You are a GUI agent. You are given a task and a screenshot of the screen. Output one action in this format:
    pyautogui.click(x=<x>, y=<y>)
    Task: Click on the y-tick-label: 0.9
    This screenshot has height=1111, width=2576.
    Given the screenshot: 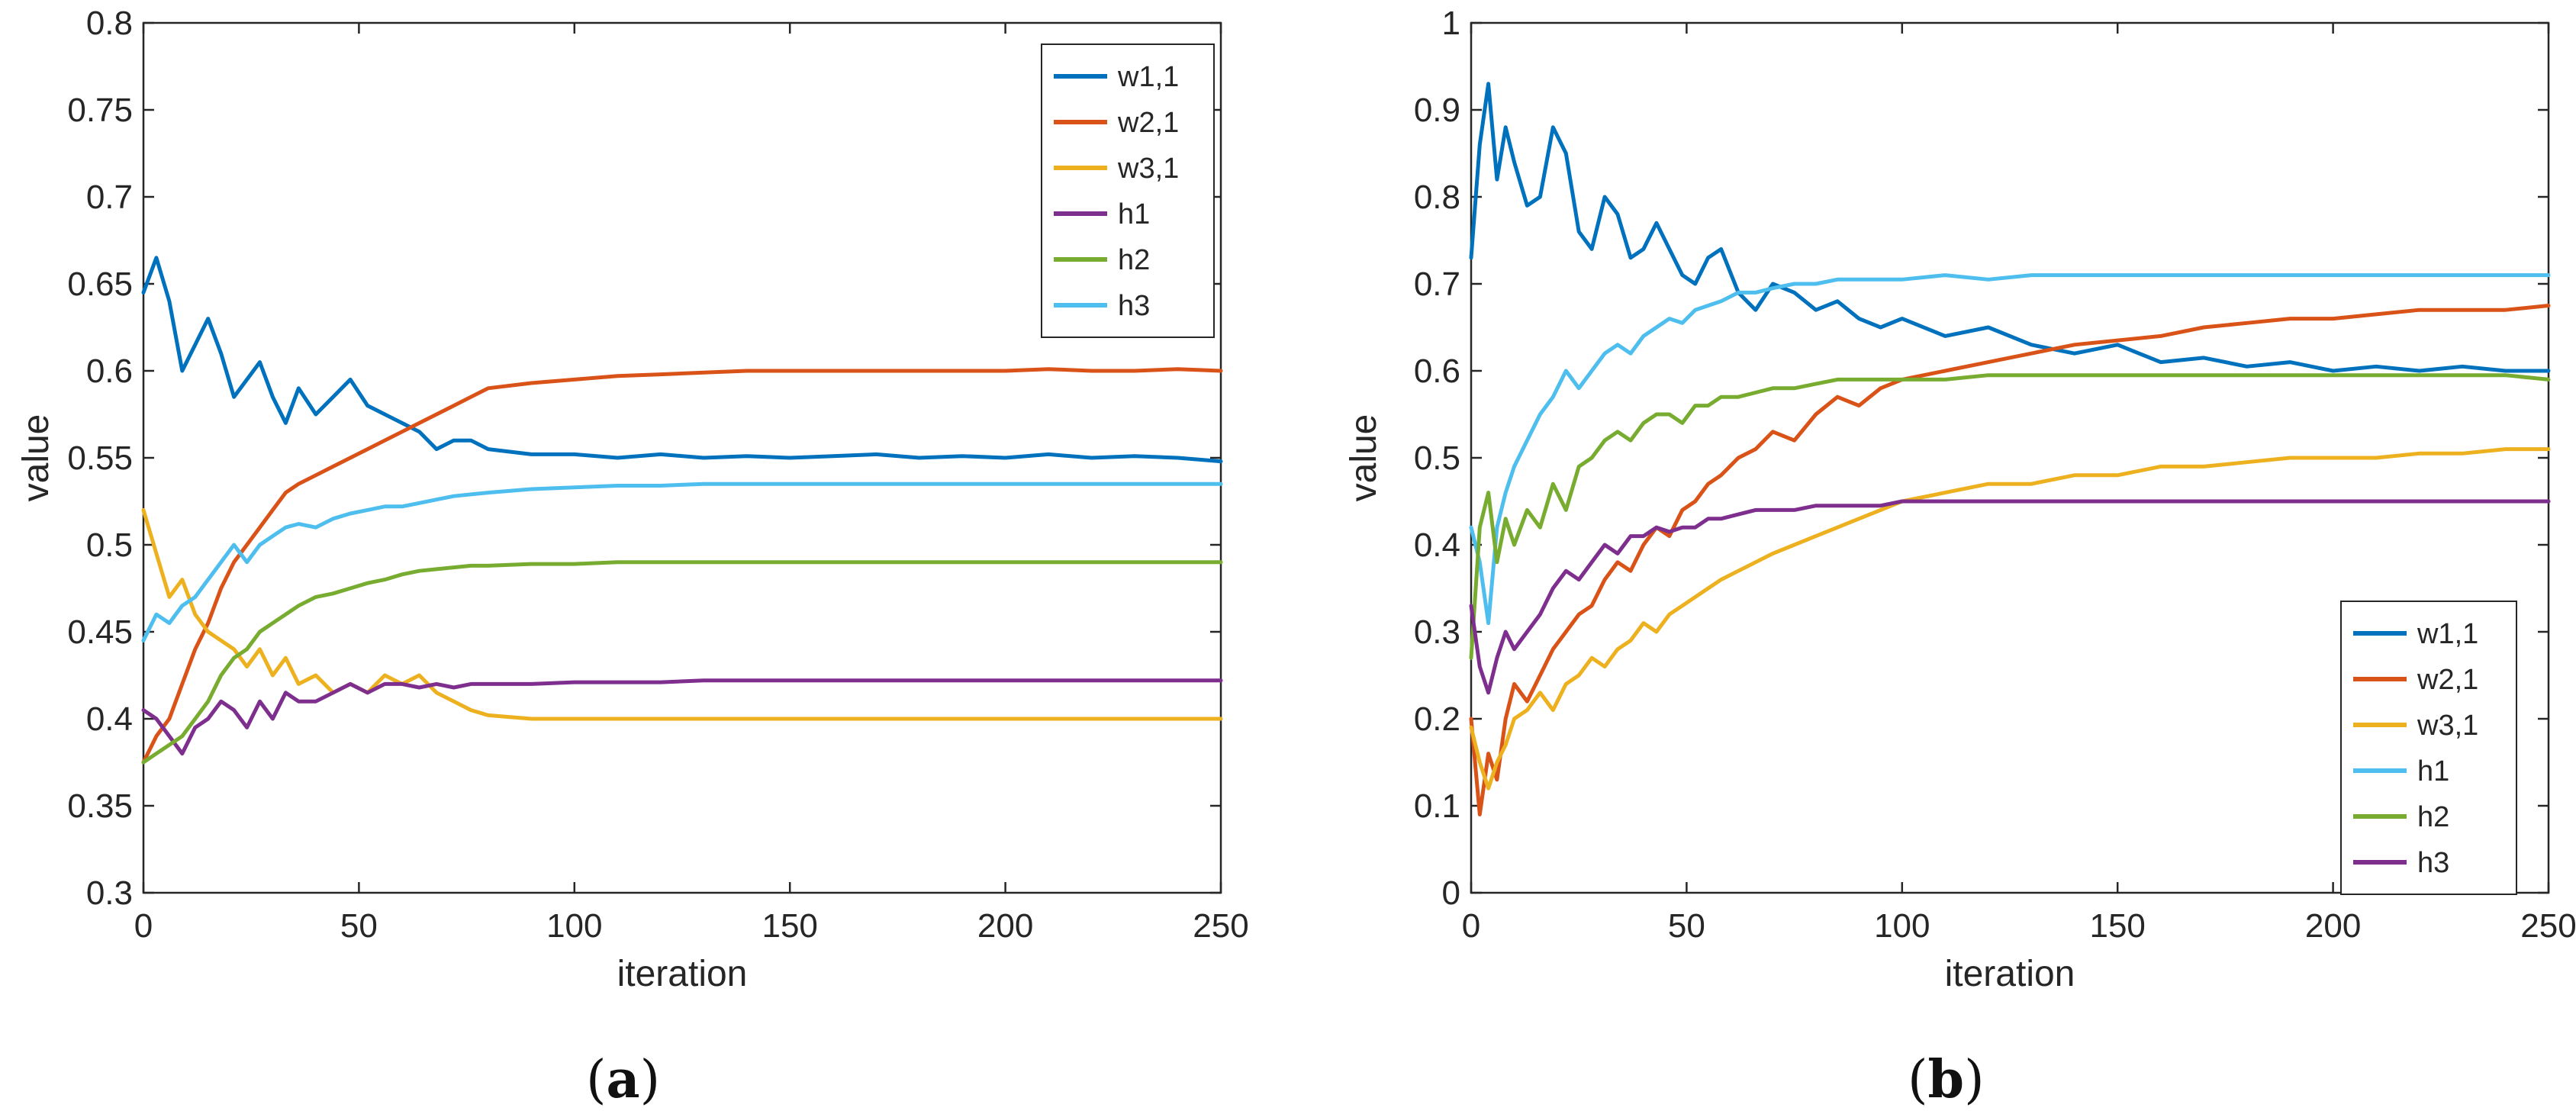 What is the action you would take?
    pyautogui.click(x=1437, y=110)
    